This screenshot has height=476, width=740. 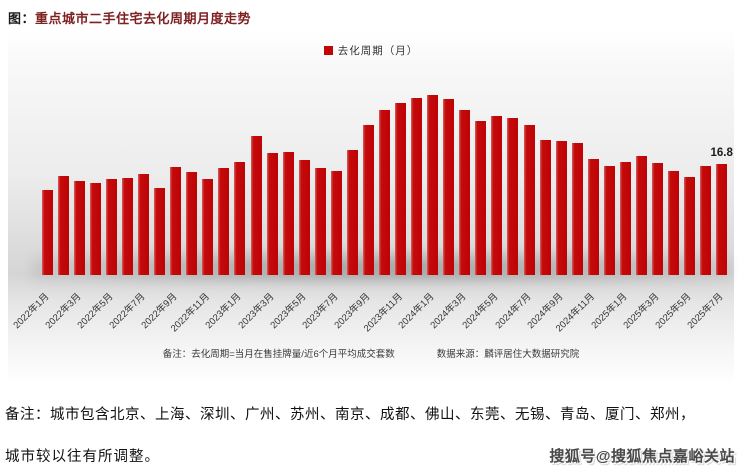 I want to click on legend-label: 去化周期（月）, so click(x=378, y=51).